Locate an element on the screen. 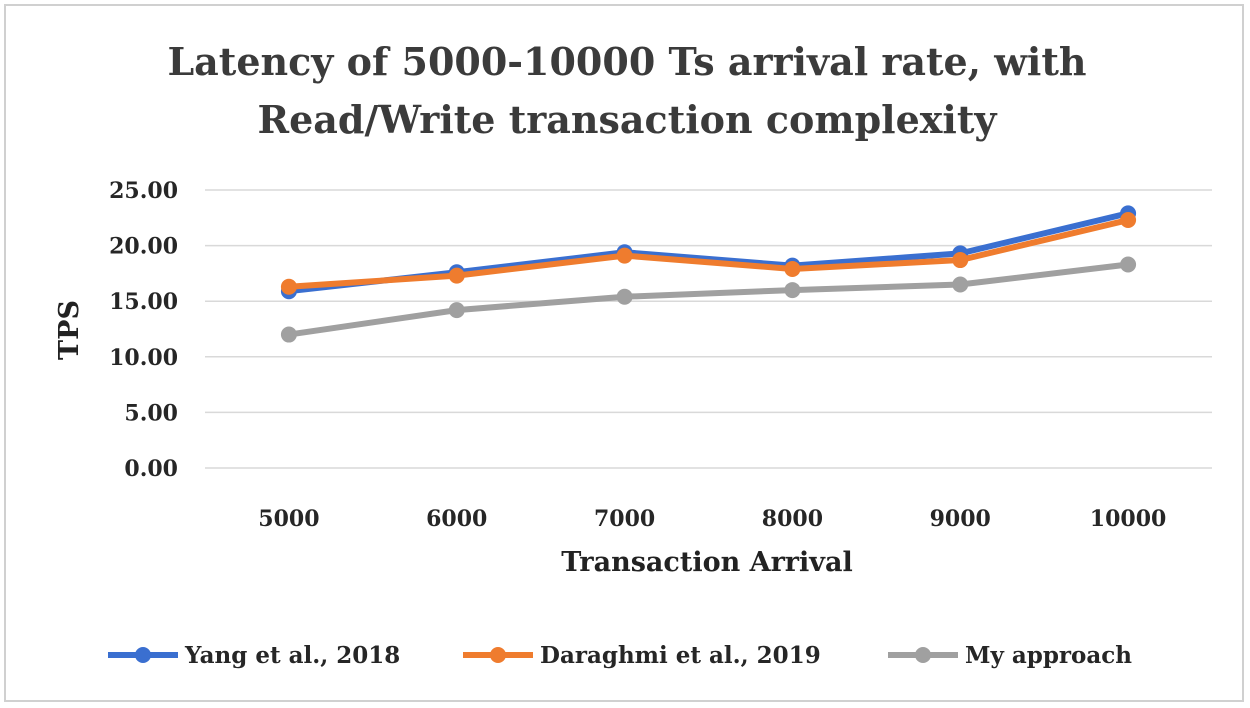 The height and width of the screenshot is (708, 1250). legend-label-2: My approach is located at coordinates (1048, 655).